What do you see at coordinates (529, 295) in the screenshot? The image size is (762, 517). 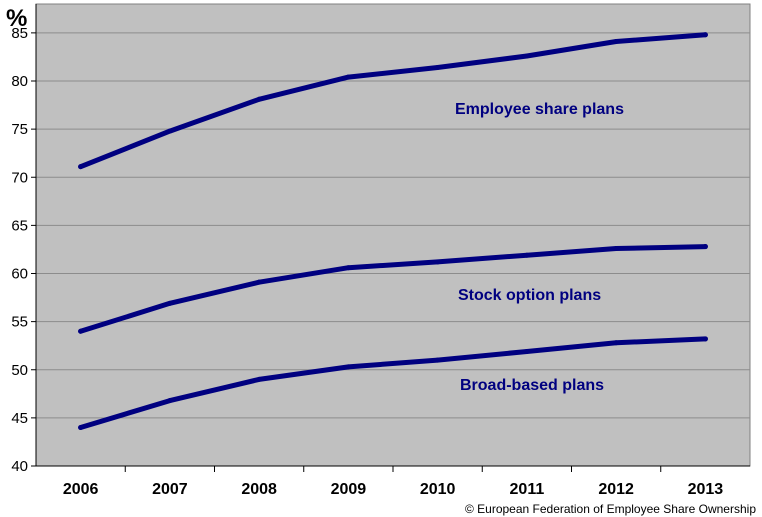 I see `series-label-stock-option-plans: Stock option plans` at bounding box center [529, 295].